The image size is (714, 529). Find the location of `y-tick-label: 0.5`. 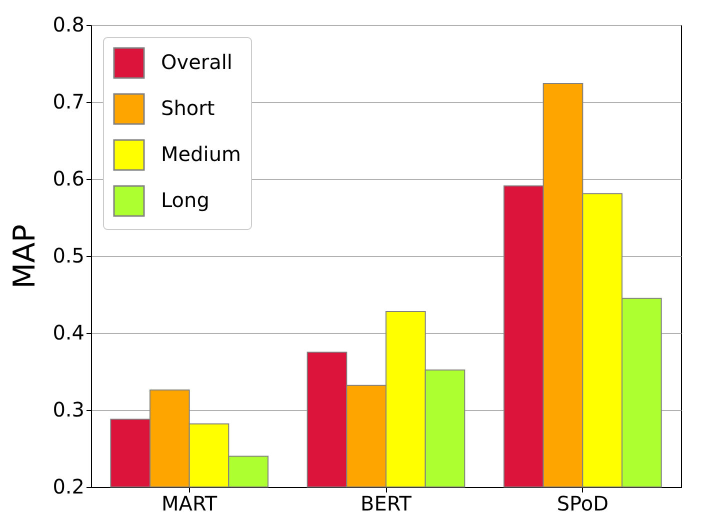

y-tick-label: 0.5 is located at coordinates (68, 256).